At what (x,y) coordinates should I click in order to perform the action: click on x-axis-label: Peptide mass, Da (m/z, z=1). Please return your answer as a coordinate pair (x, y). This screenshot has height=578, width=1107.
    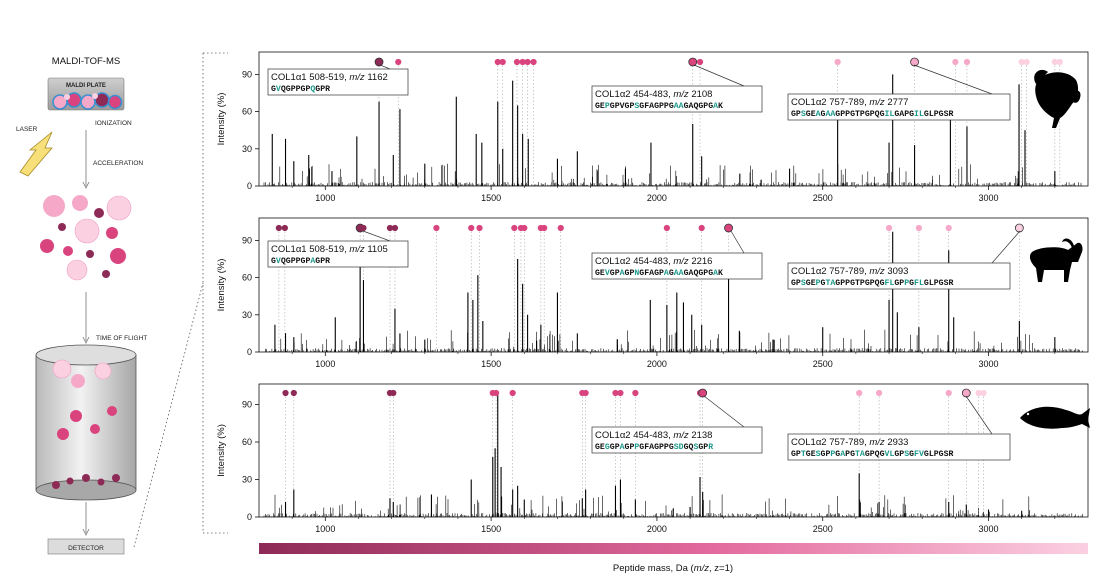
    Looking at the image, I should click on (673, 568).